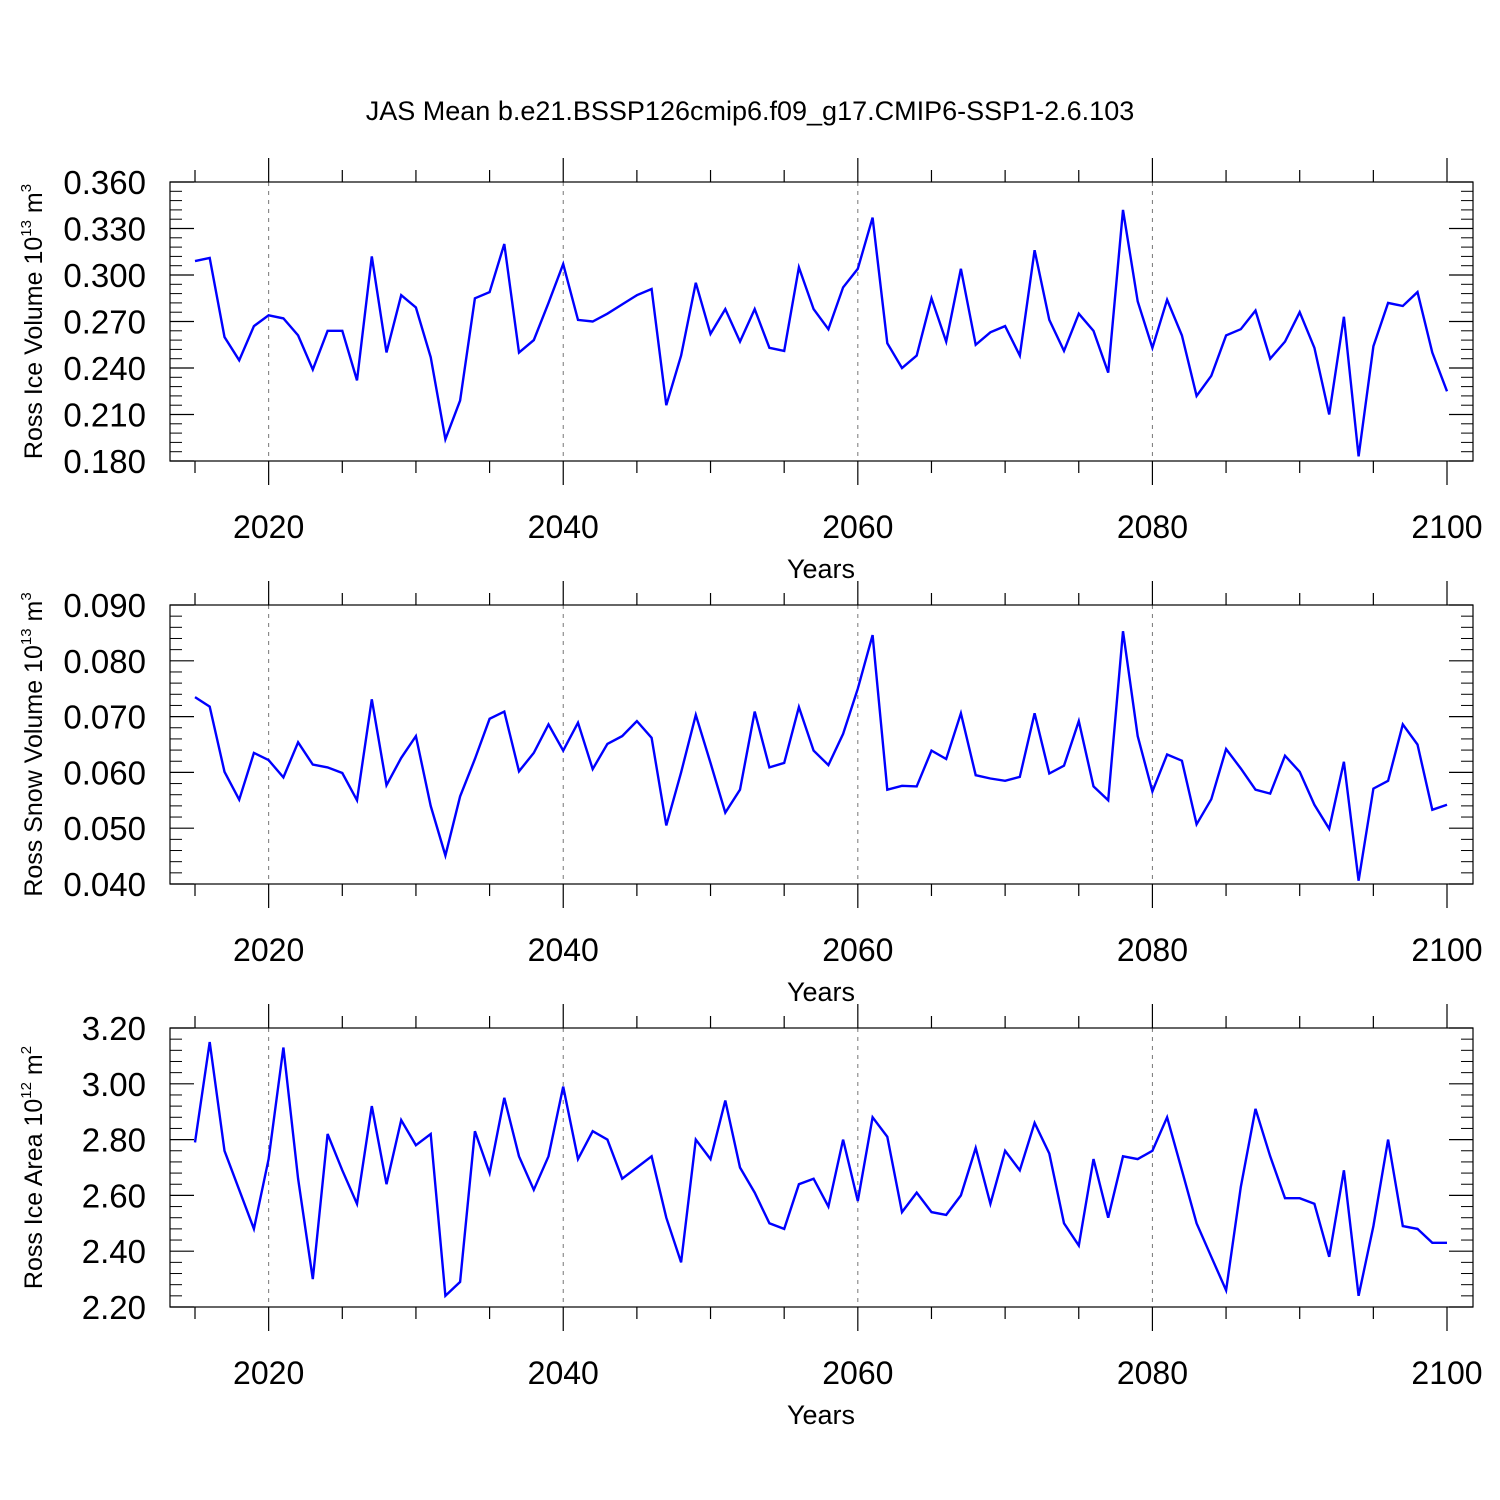  I want to click on y-axis-label: Ross Ice Volume 1013 m3, so click(33, 321).